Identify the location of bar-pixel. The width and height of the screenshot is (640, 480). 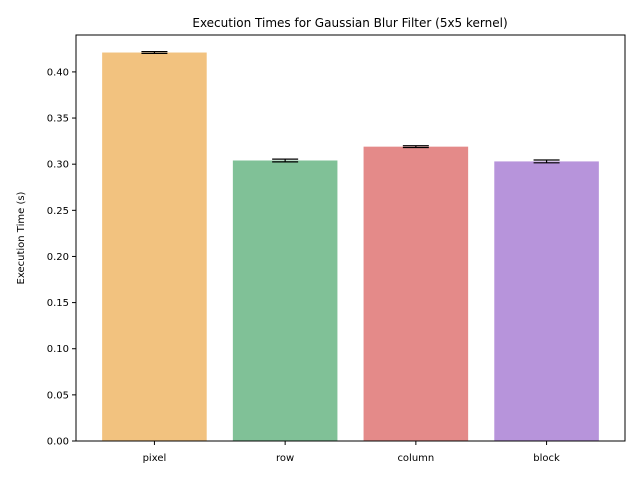
(154, 246).